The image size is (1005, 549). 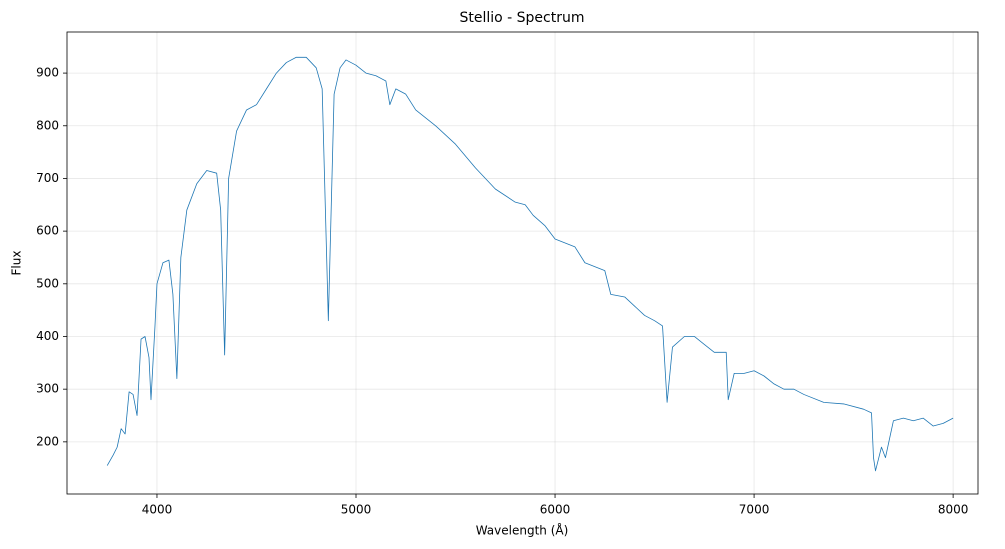 What do you see at coordinates (17, 263) in the screenshot?
I see `y-axis-label: Flux` at bounding box center [17, 263].